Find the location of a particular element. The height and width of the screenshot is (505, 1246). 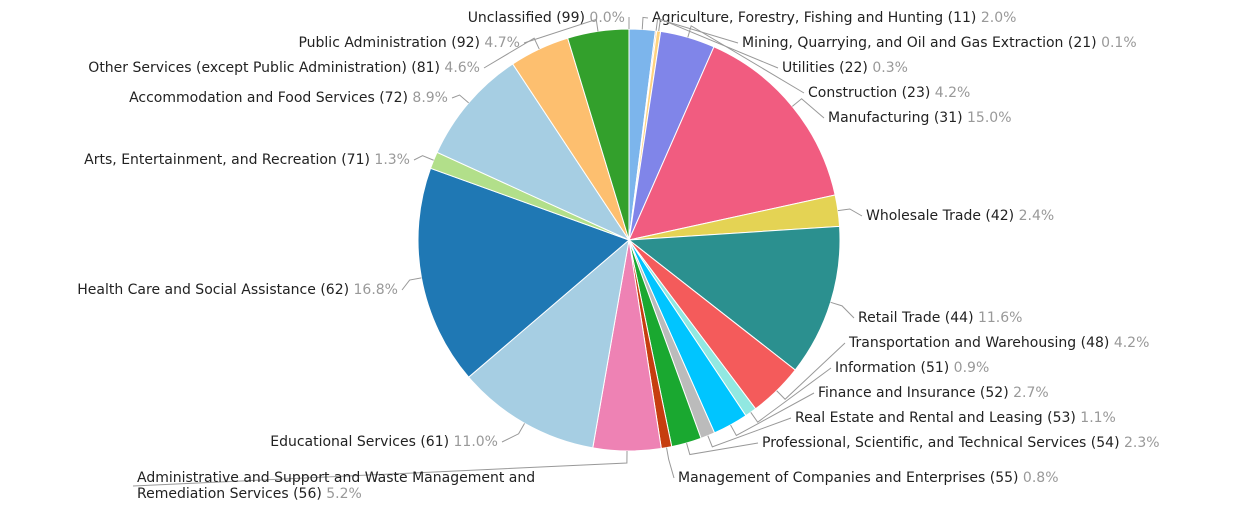

slice-label-value: 11.0% is located at coordinates (473, 442).